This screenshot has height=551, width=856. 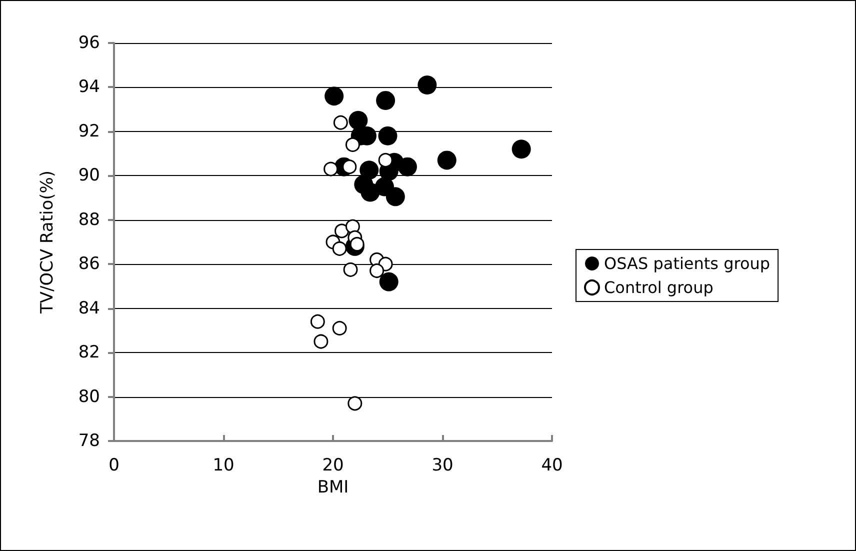 I want to click on x-tick-label: 20, so click(x=333, y=466).